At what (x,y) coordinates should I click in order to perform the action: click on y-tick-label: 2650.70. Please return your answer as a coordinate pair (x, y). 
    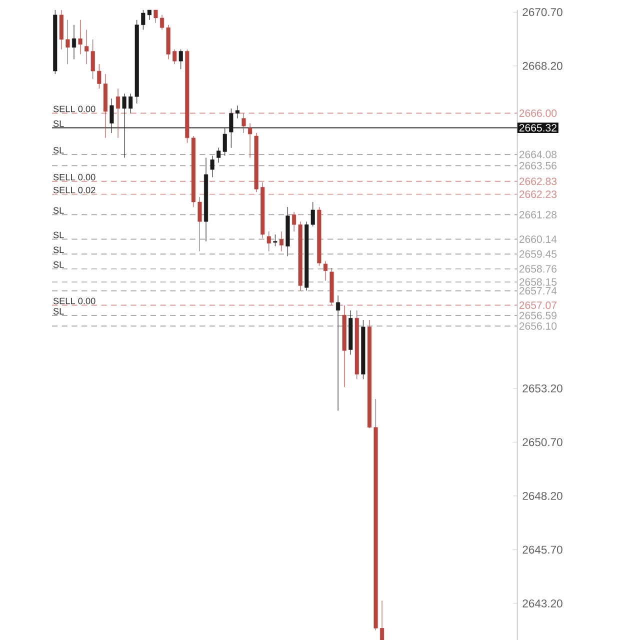
    Looking at the image, I should click on (542, 442).